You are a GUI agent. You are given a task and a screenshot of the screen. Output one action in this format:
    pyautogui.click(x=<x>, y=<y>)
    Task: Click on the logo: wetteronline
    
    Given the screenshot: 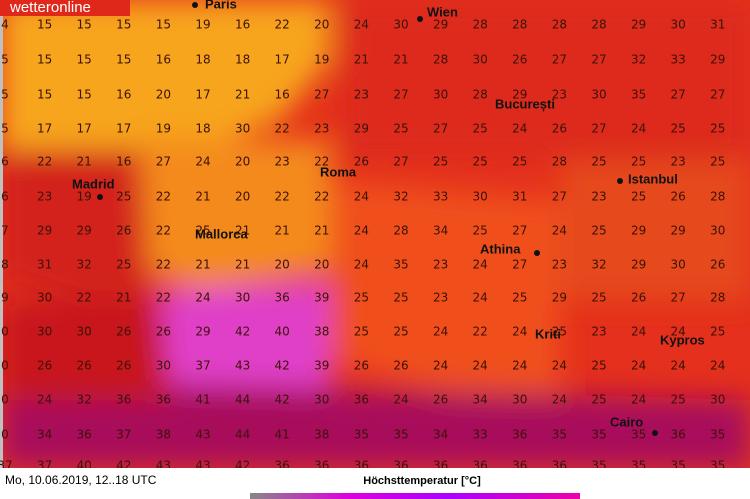 What is the action you would take?
    pyautogui.click(x=50, y=8)
    